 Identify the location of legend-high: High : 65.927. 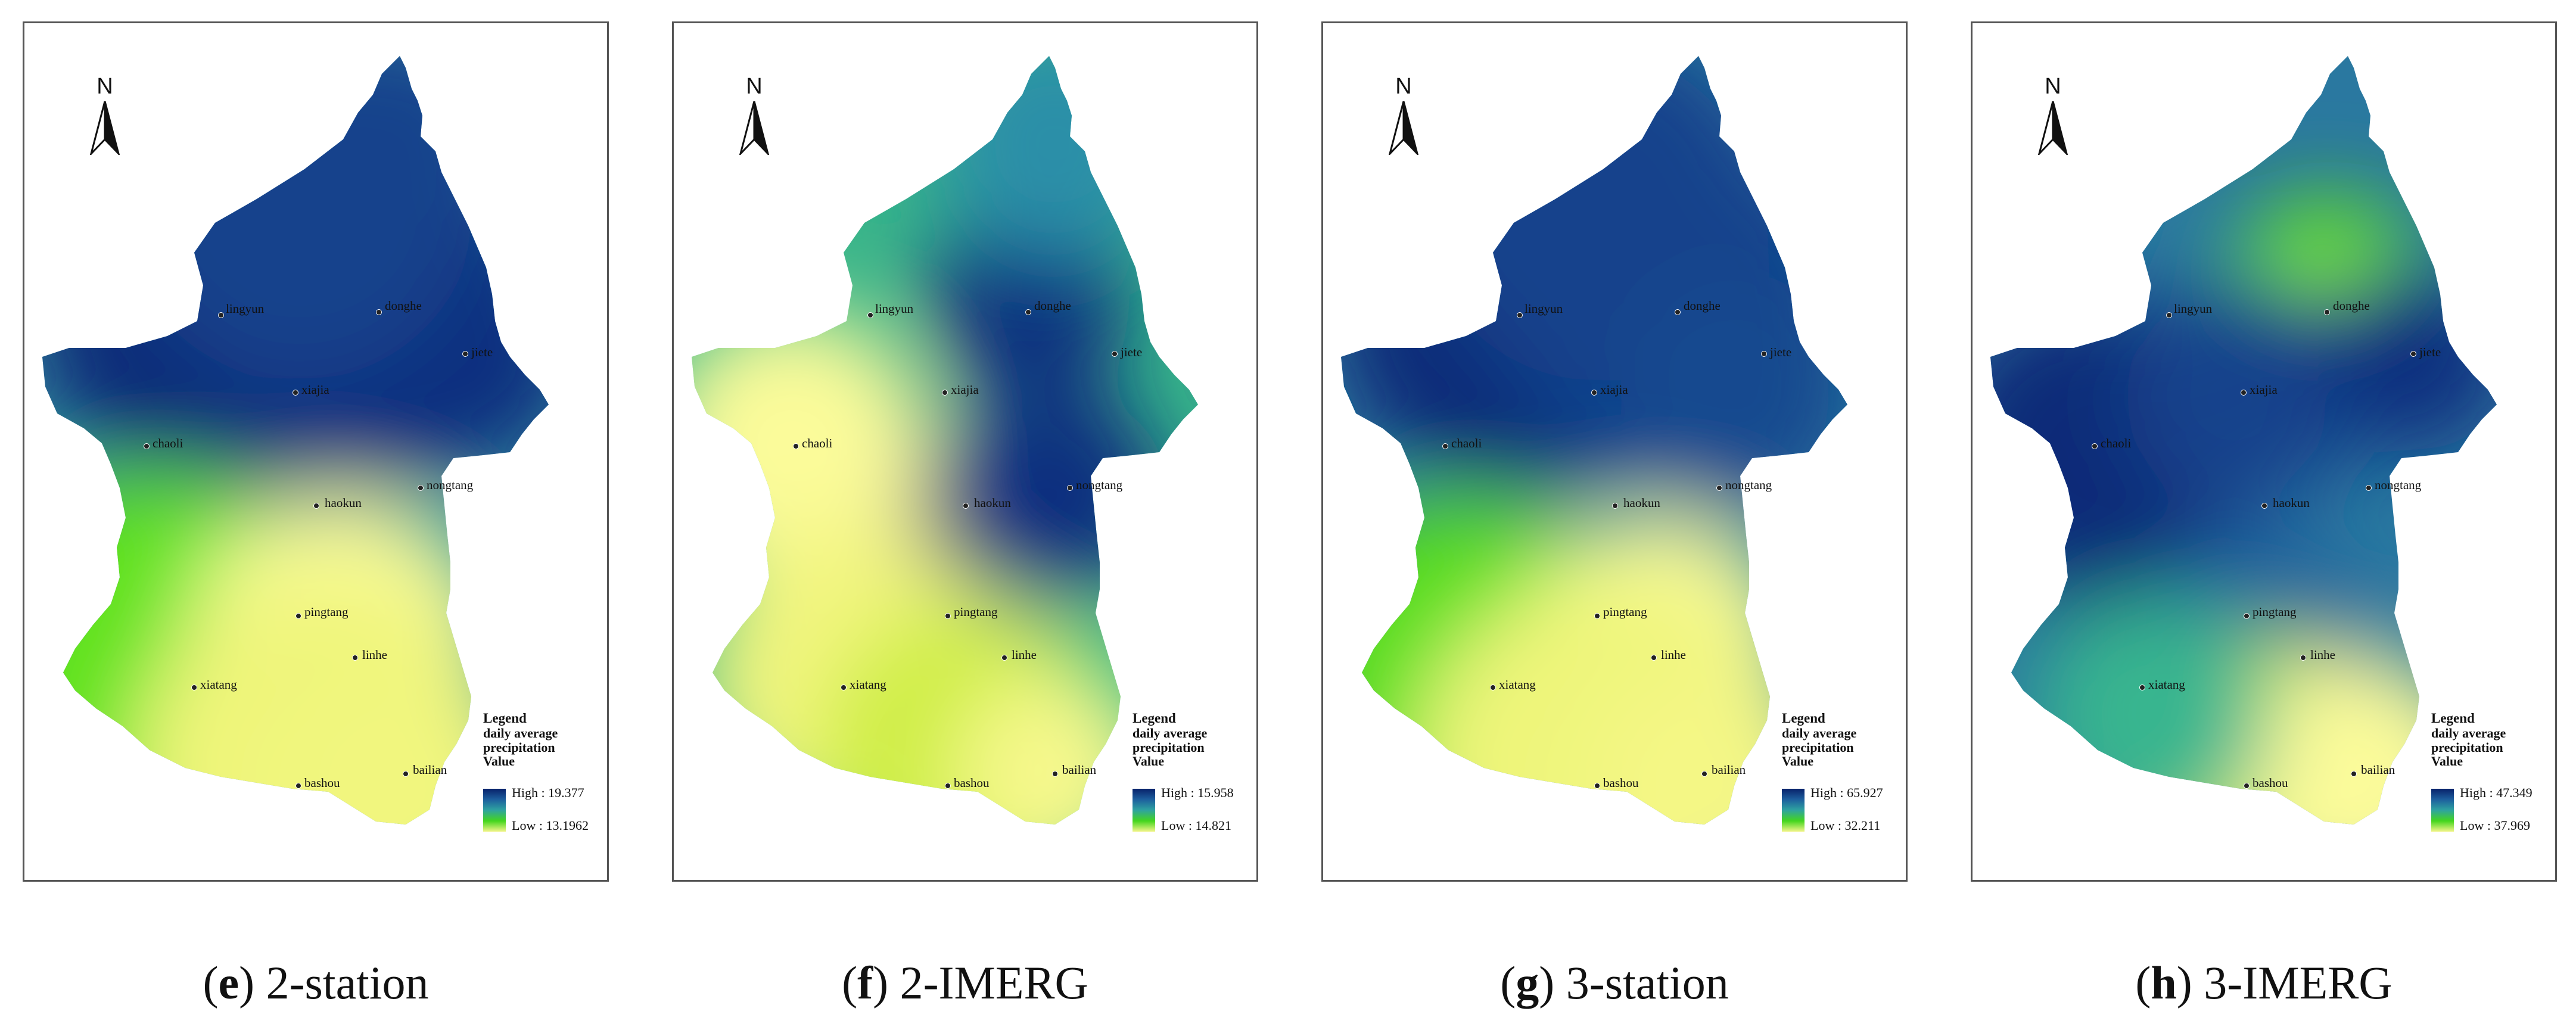
(1846, 792).